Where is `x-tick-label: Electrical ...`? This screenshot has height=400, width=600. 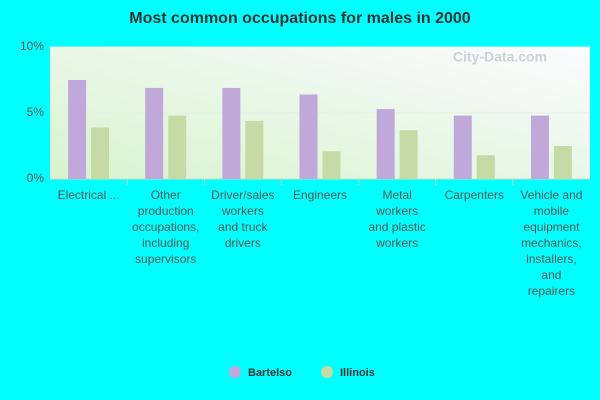 x-tick-label: Electrical ... is located at coordinates (89, 195).